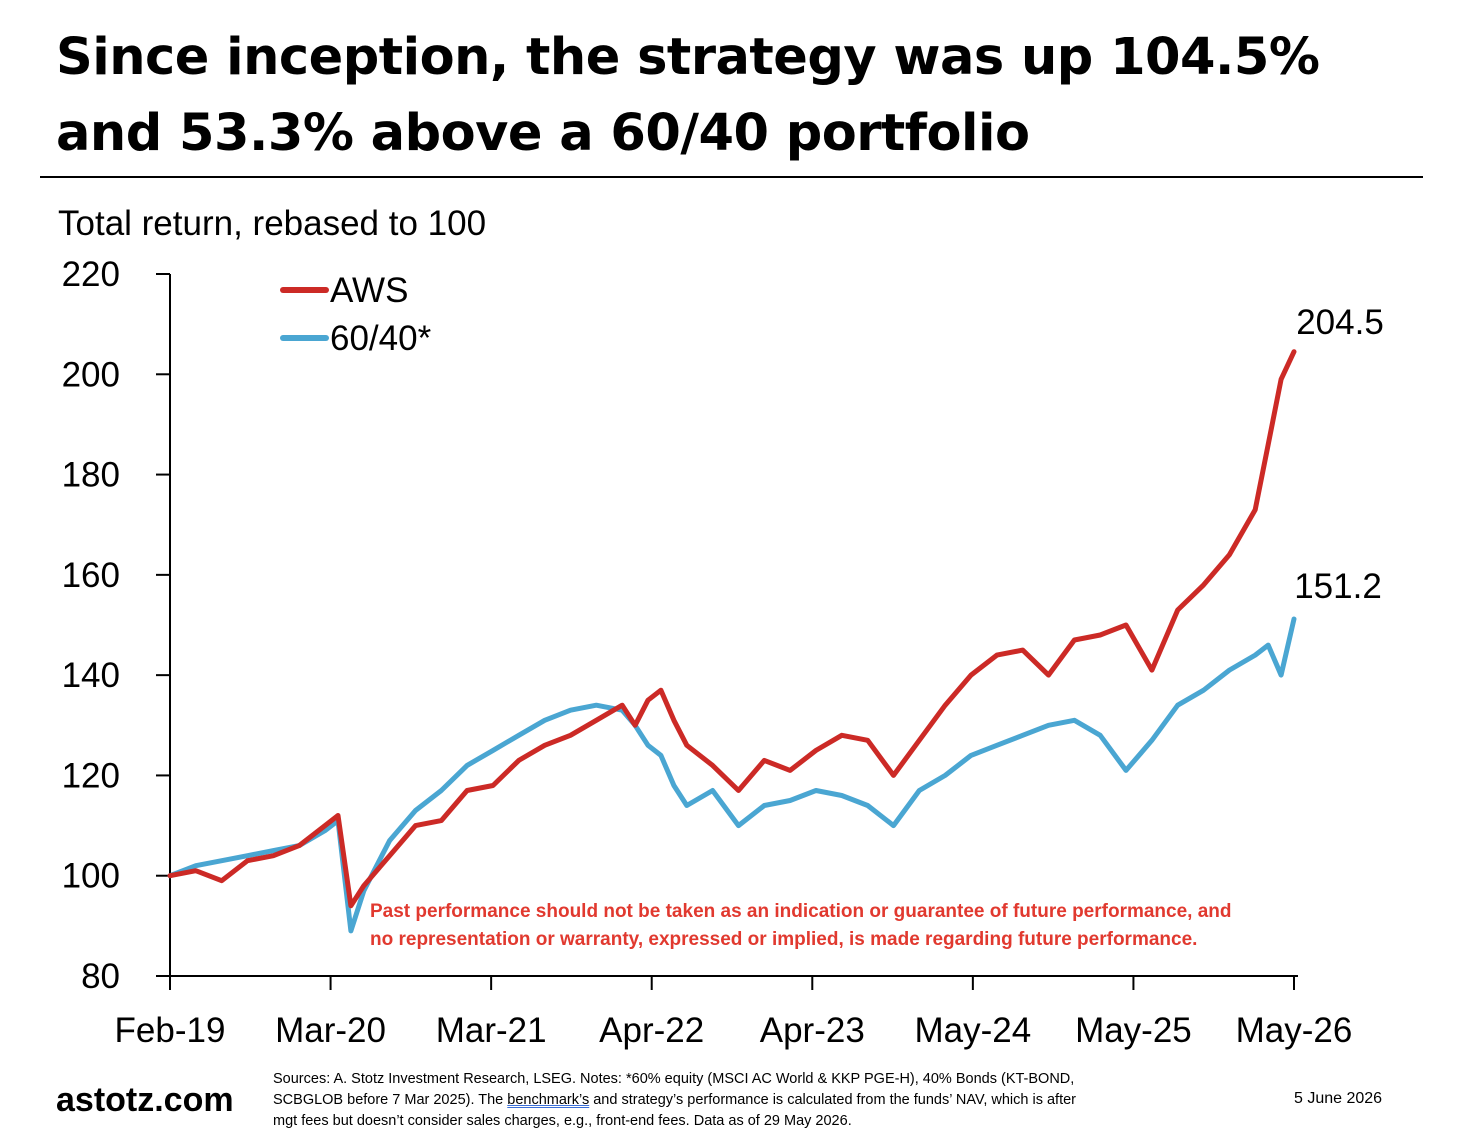  Describe the element at coordinates (1339, 454) in the screenshot. I see `end-value-labels: 204.5 151.2` at that location.